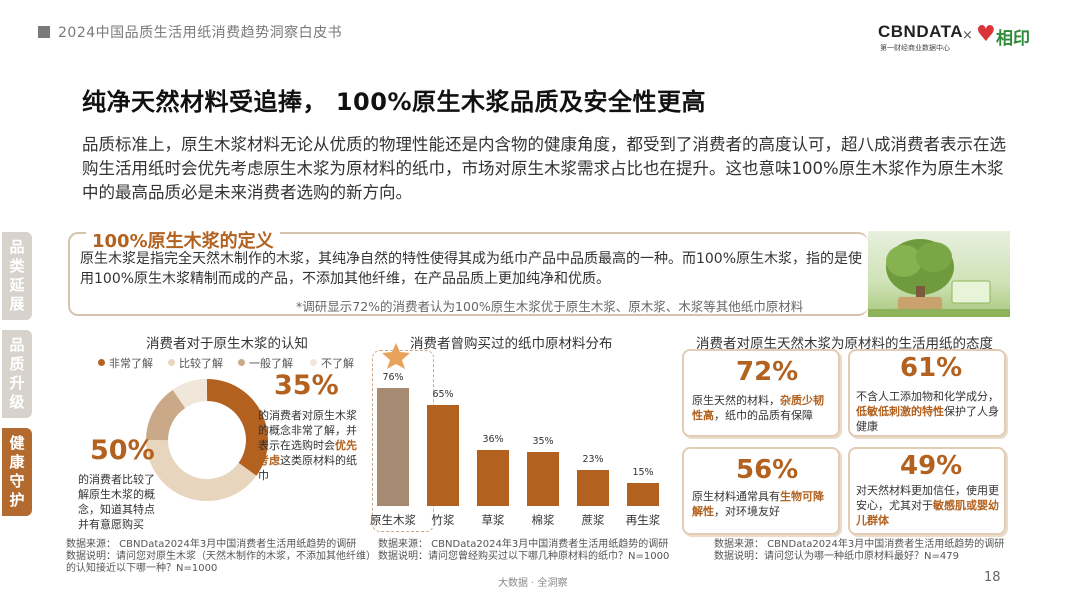 Image resolution: width=1080 pixels, height=608 pixels. What do you see at coordinates (767, 372) in the screenshot?
I see `card-pct: 72%` at bounding box center [767, 372].